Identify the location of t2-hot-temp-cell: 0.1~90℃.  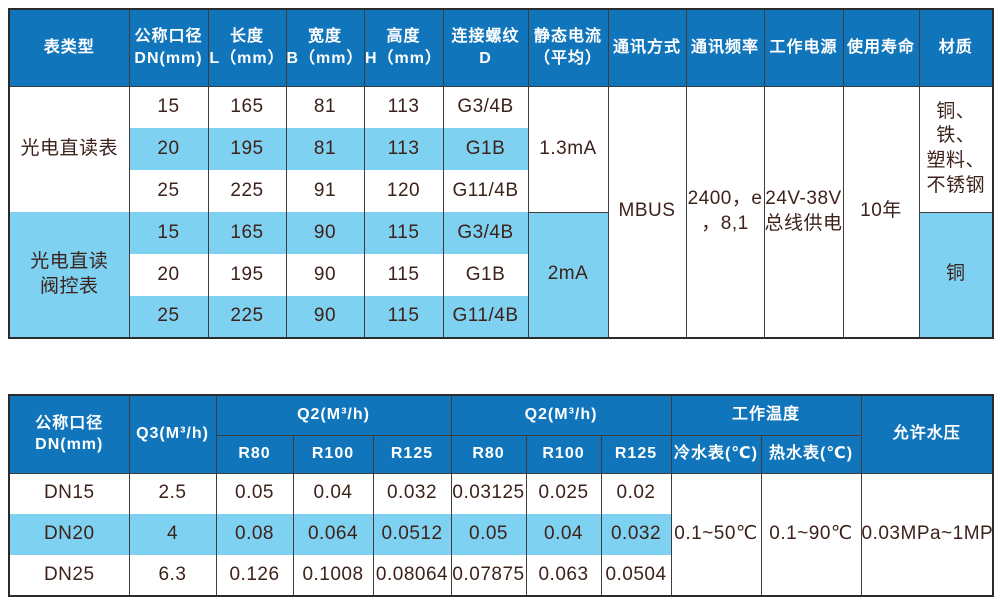
(811, 534).